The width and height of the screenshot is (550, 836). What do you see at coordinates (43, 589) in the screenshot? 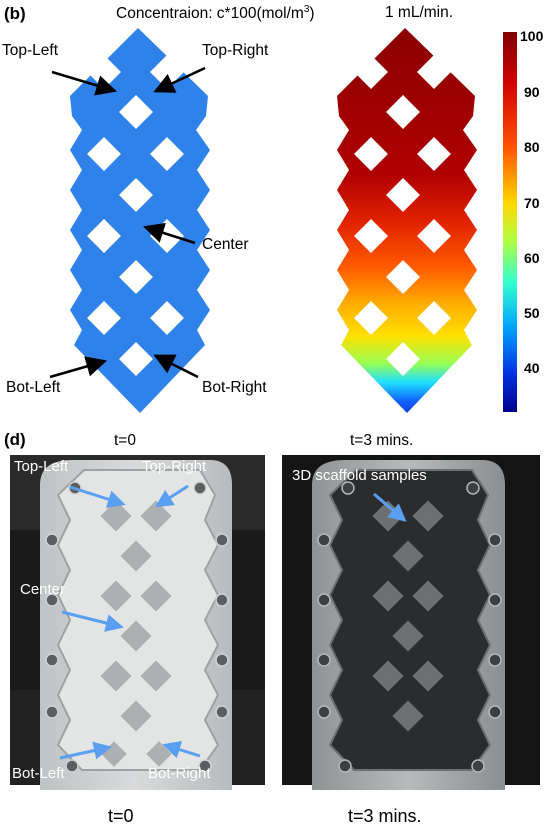
I see `photo-label-center: Center` at bounding box center [43, 589].